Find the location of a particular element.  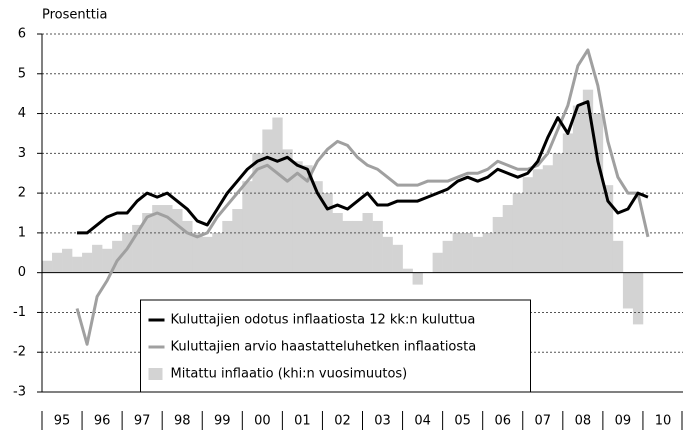

x-tick-label: 03 is located at coordinates (382, 421).